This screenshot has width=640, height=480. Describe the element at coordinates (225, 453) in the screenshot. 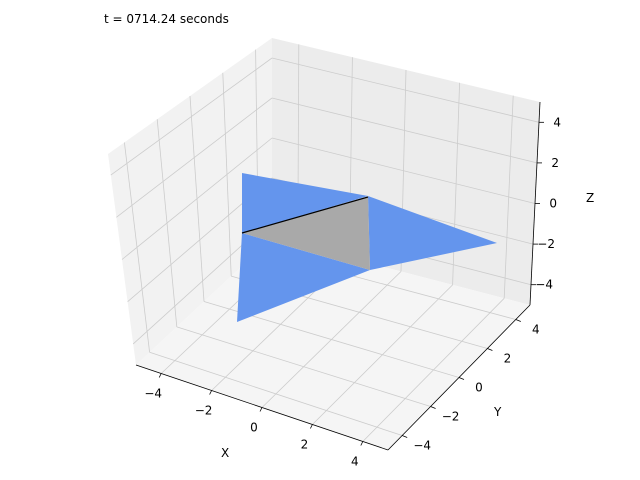

I see `x-axis-label: X` at that location.